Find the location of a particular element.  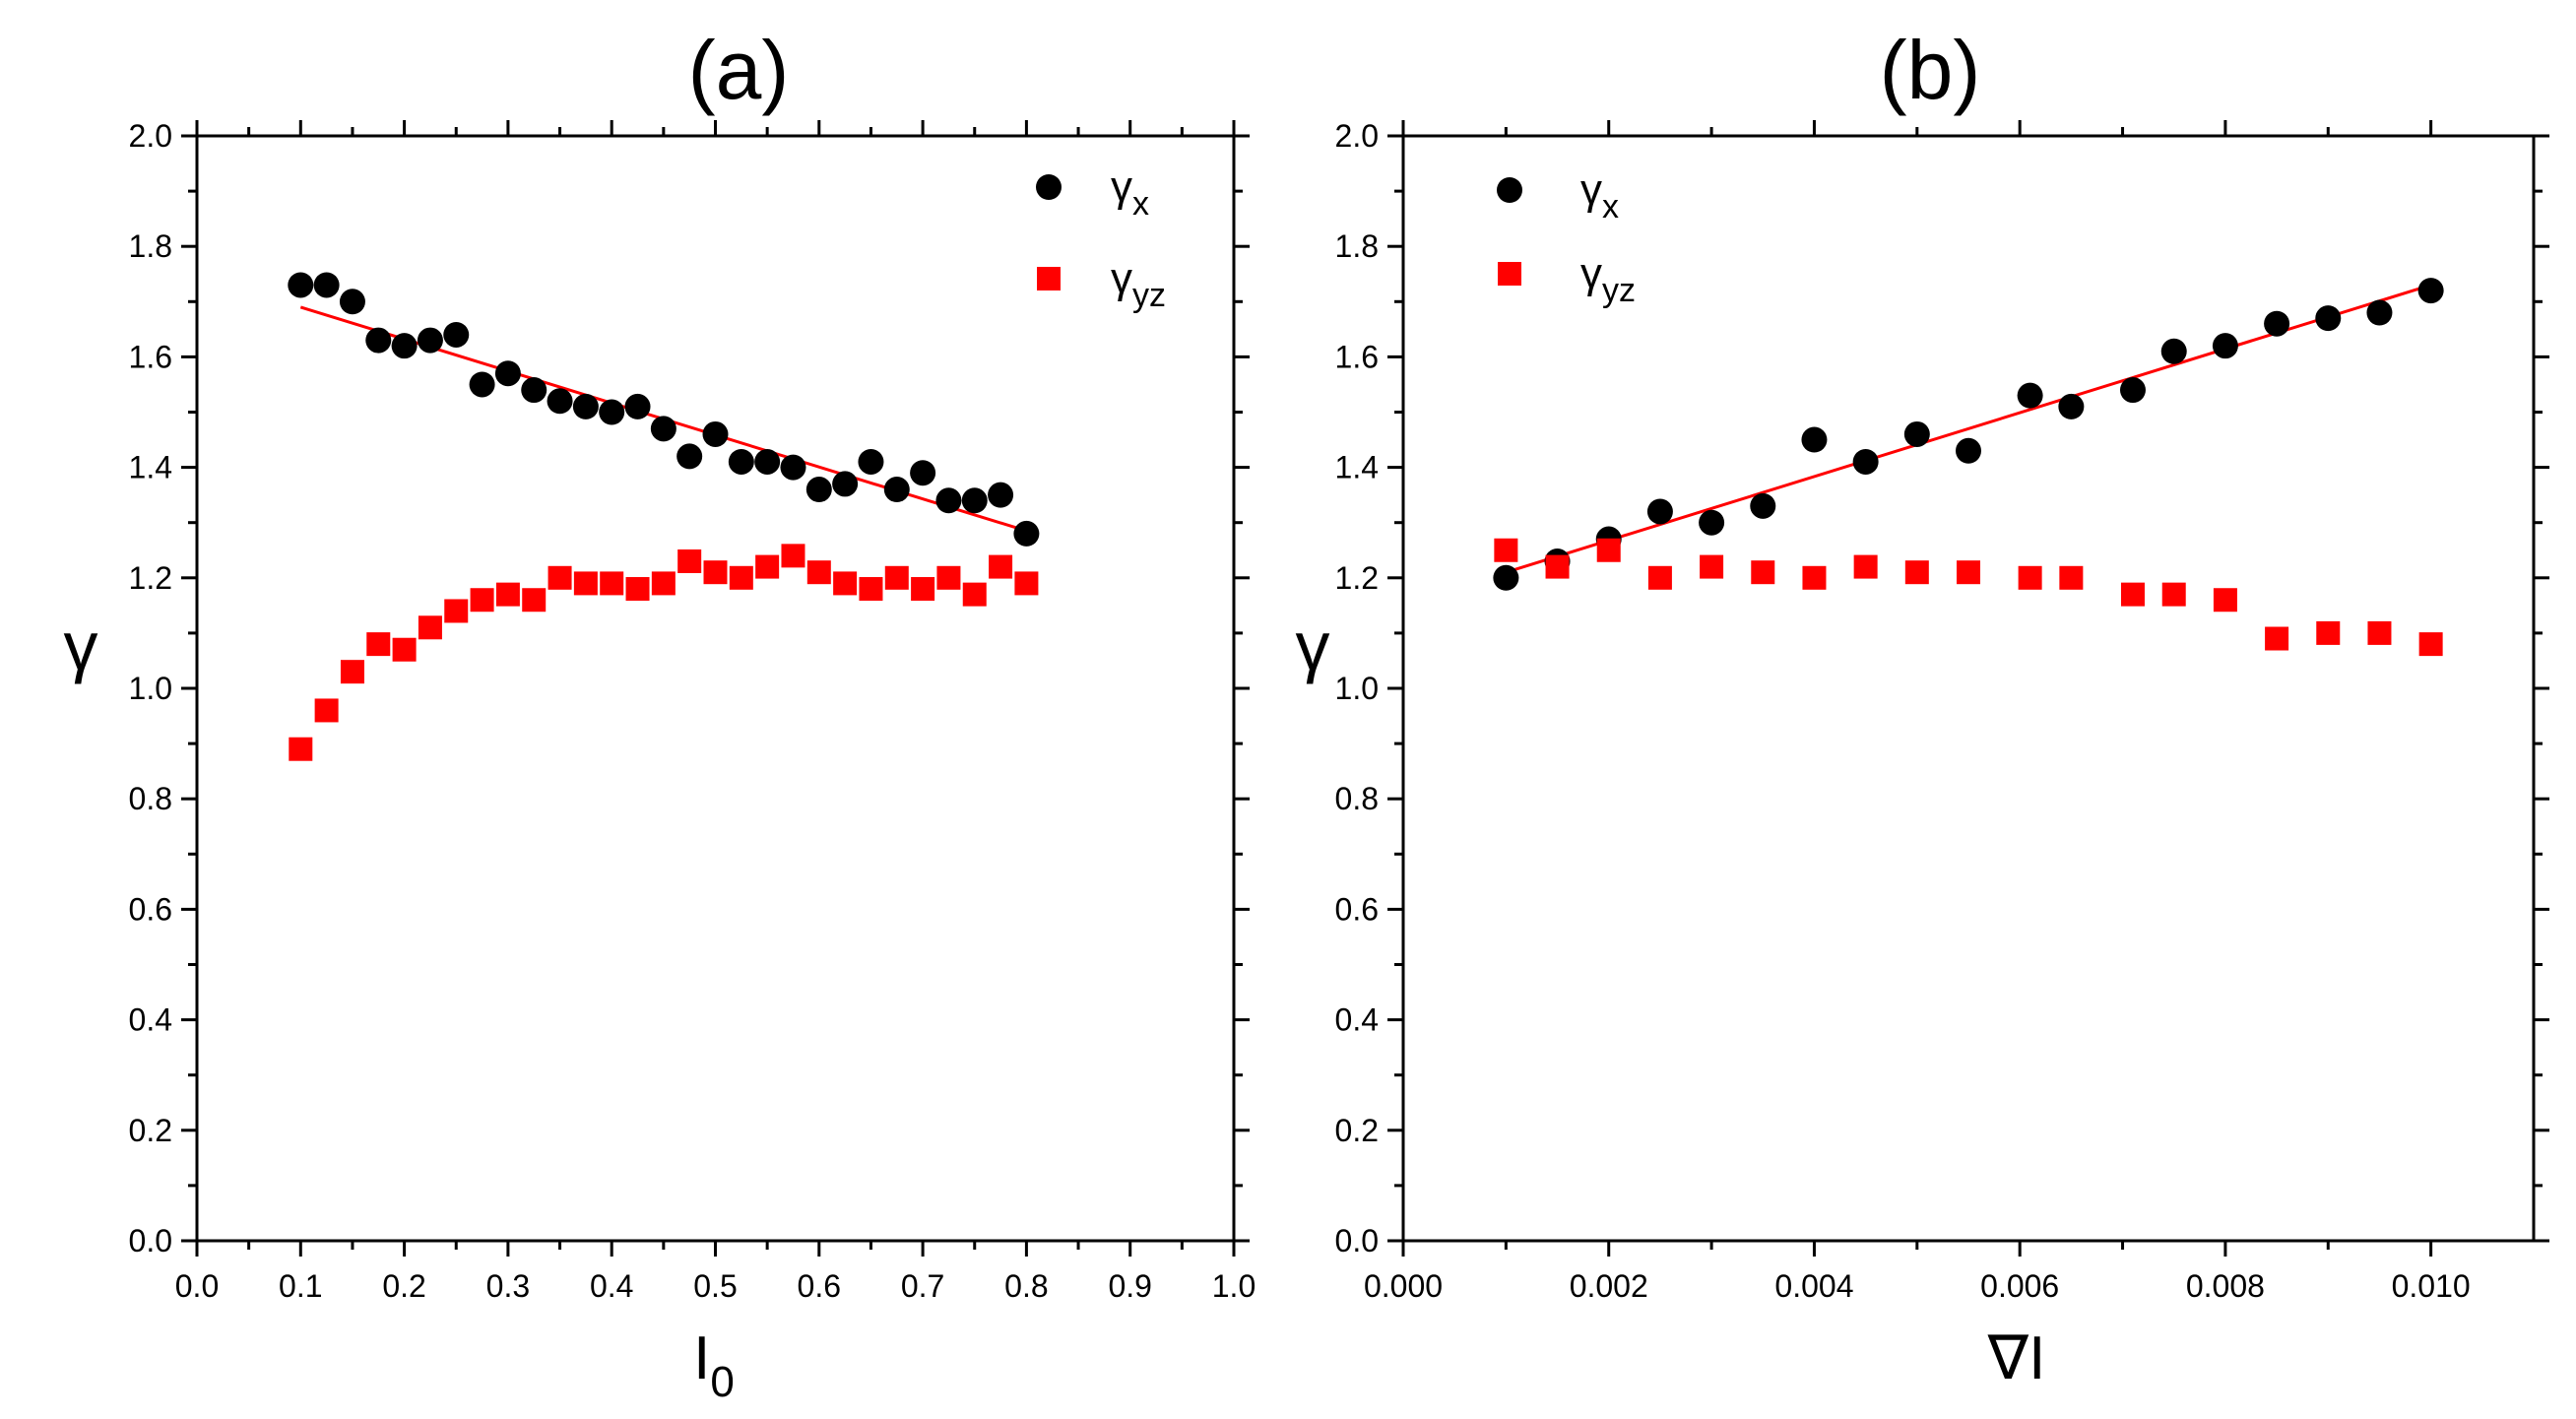

fit-line is located at coordinates (1968, 429).